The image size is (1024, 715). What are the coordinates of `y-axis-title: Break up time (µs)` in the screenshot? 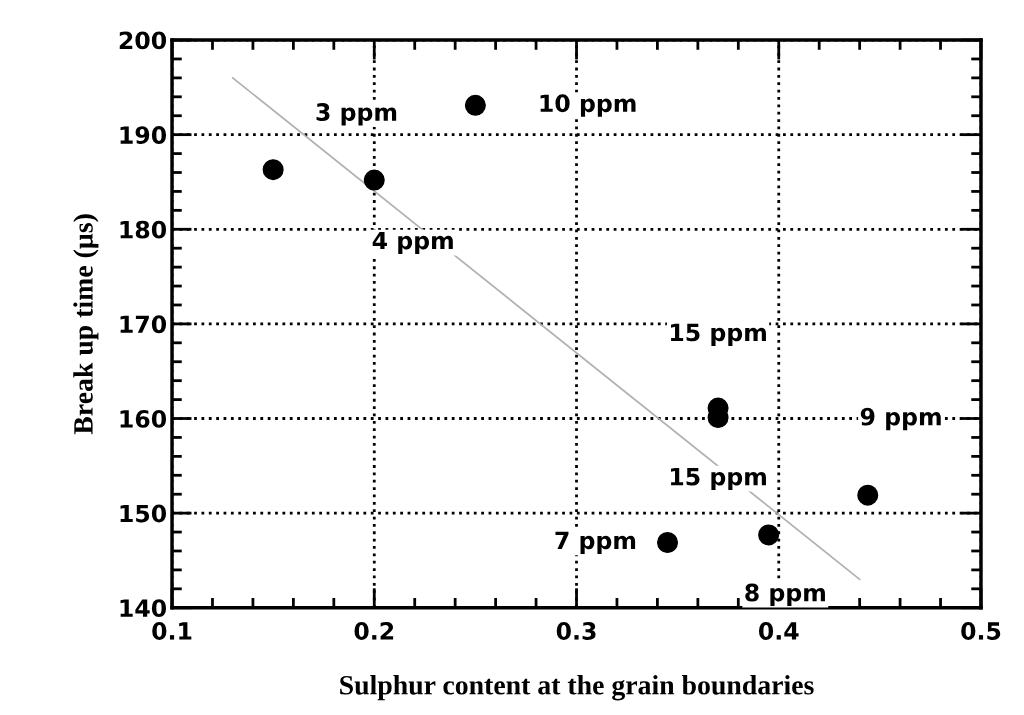 It's located at (86, 324).